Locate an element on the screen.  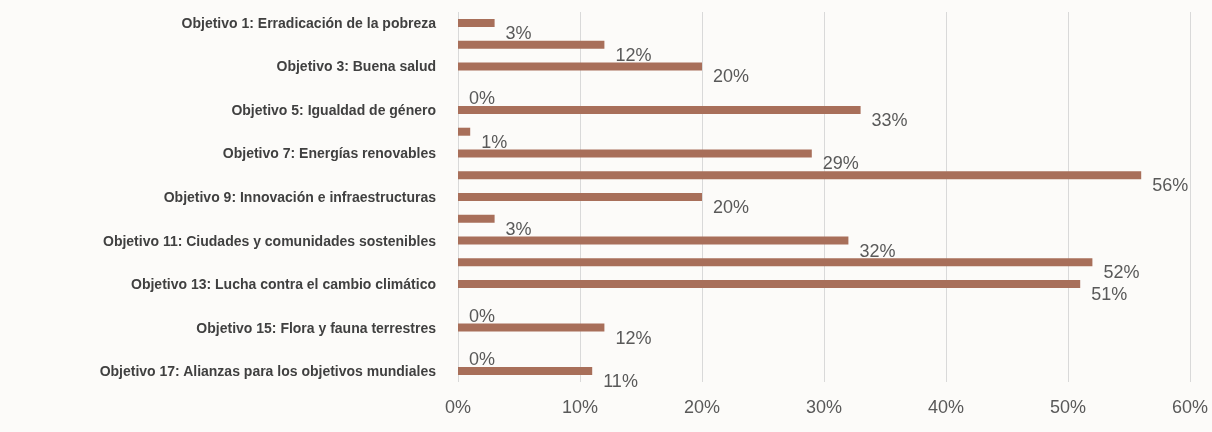
y-tick-label: Objetivo 1: Erradicación de la pobreza is located at coordinates (309, 22).